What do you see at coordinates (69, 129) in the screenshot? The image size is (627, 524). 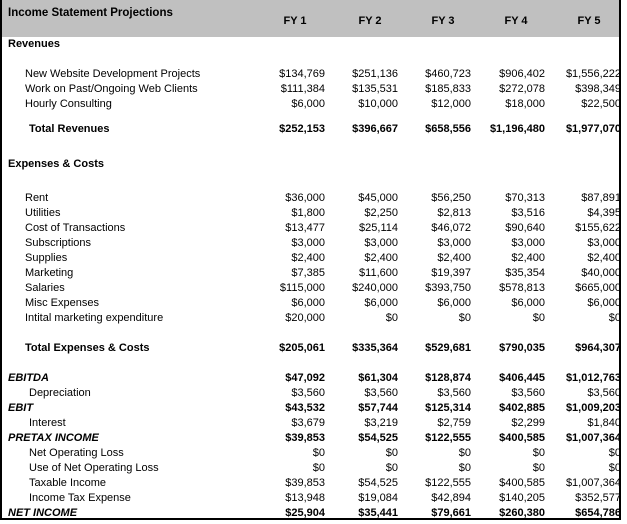 I see `row-label: Total Revenues` at bounding box center [69, 129].